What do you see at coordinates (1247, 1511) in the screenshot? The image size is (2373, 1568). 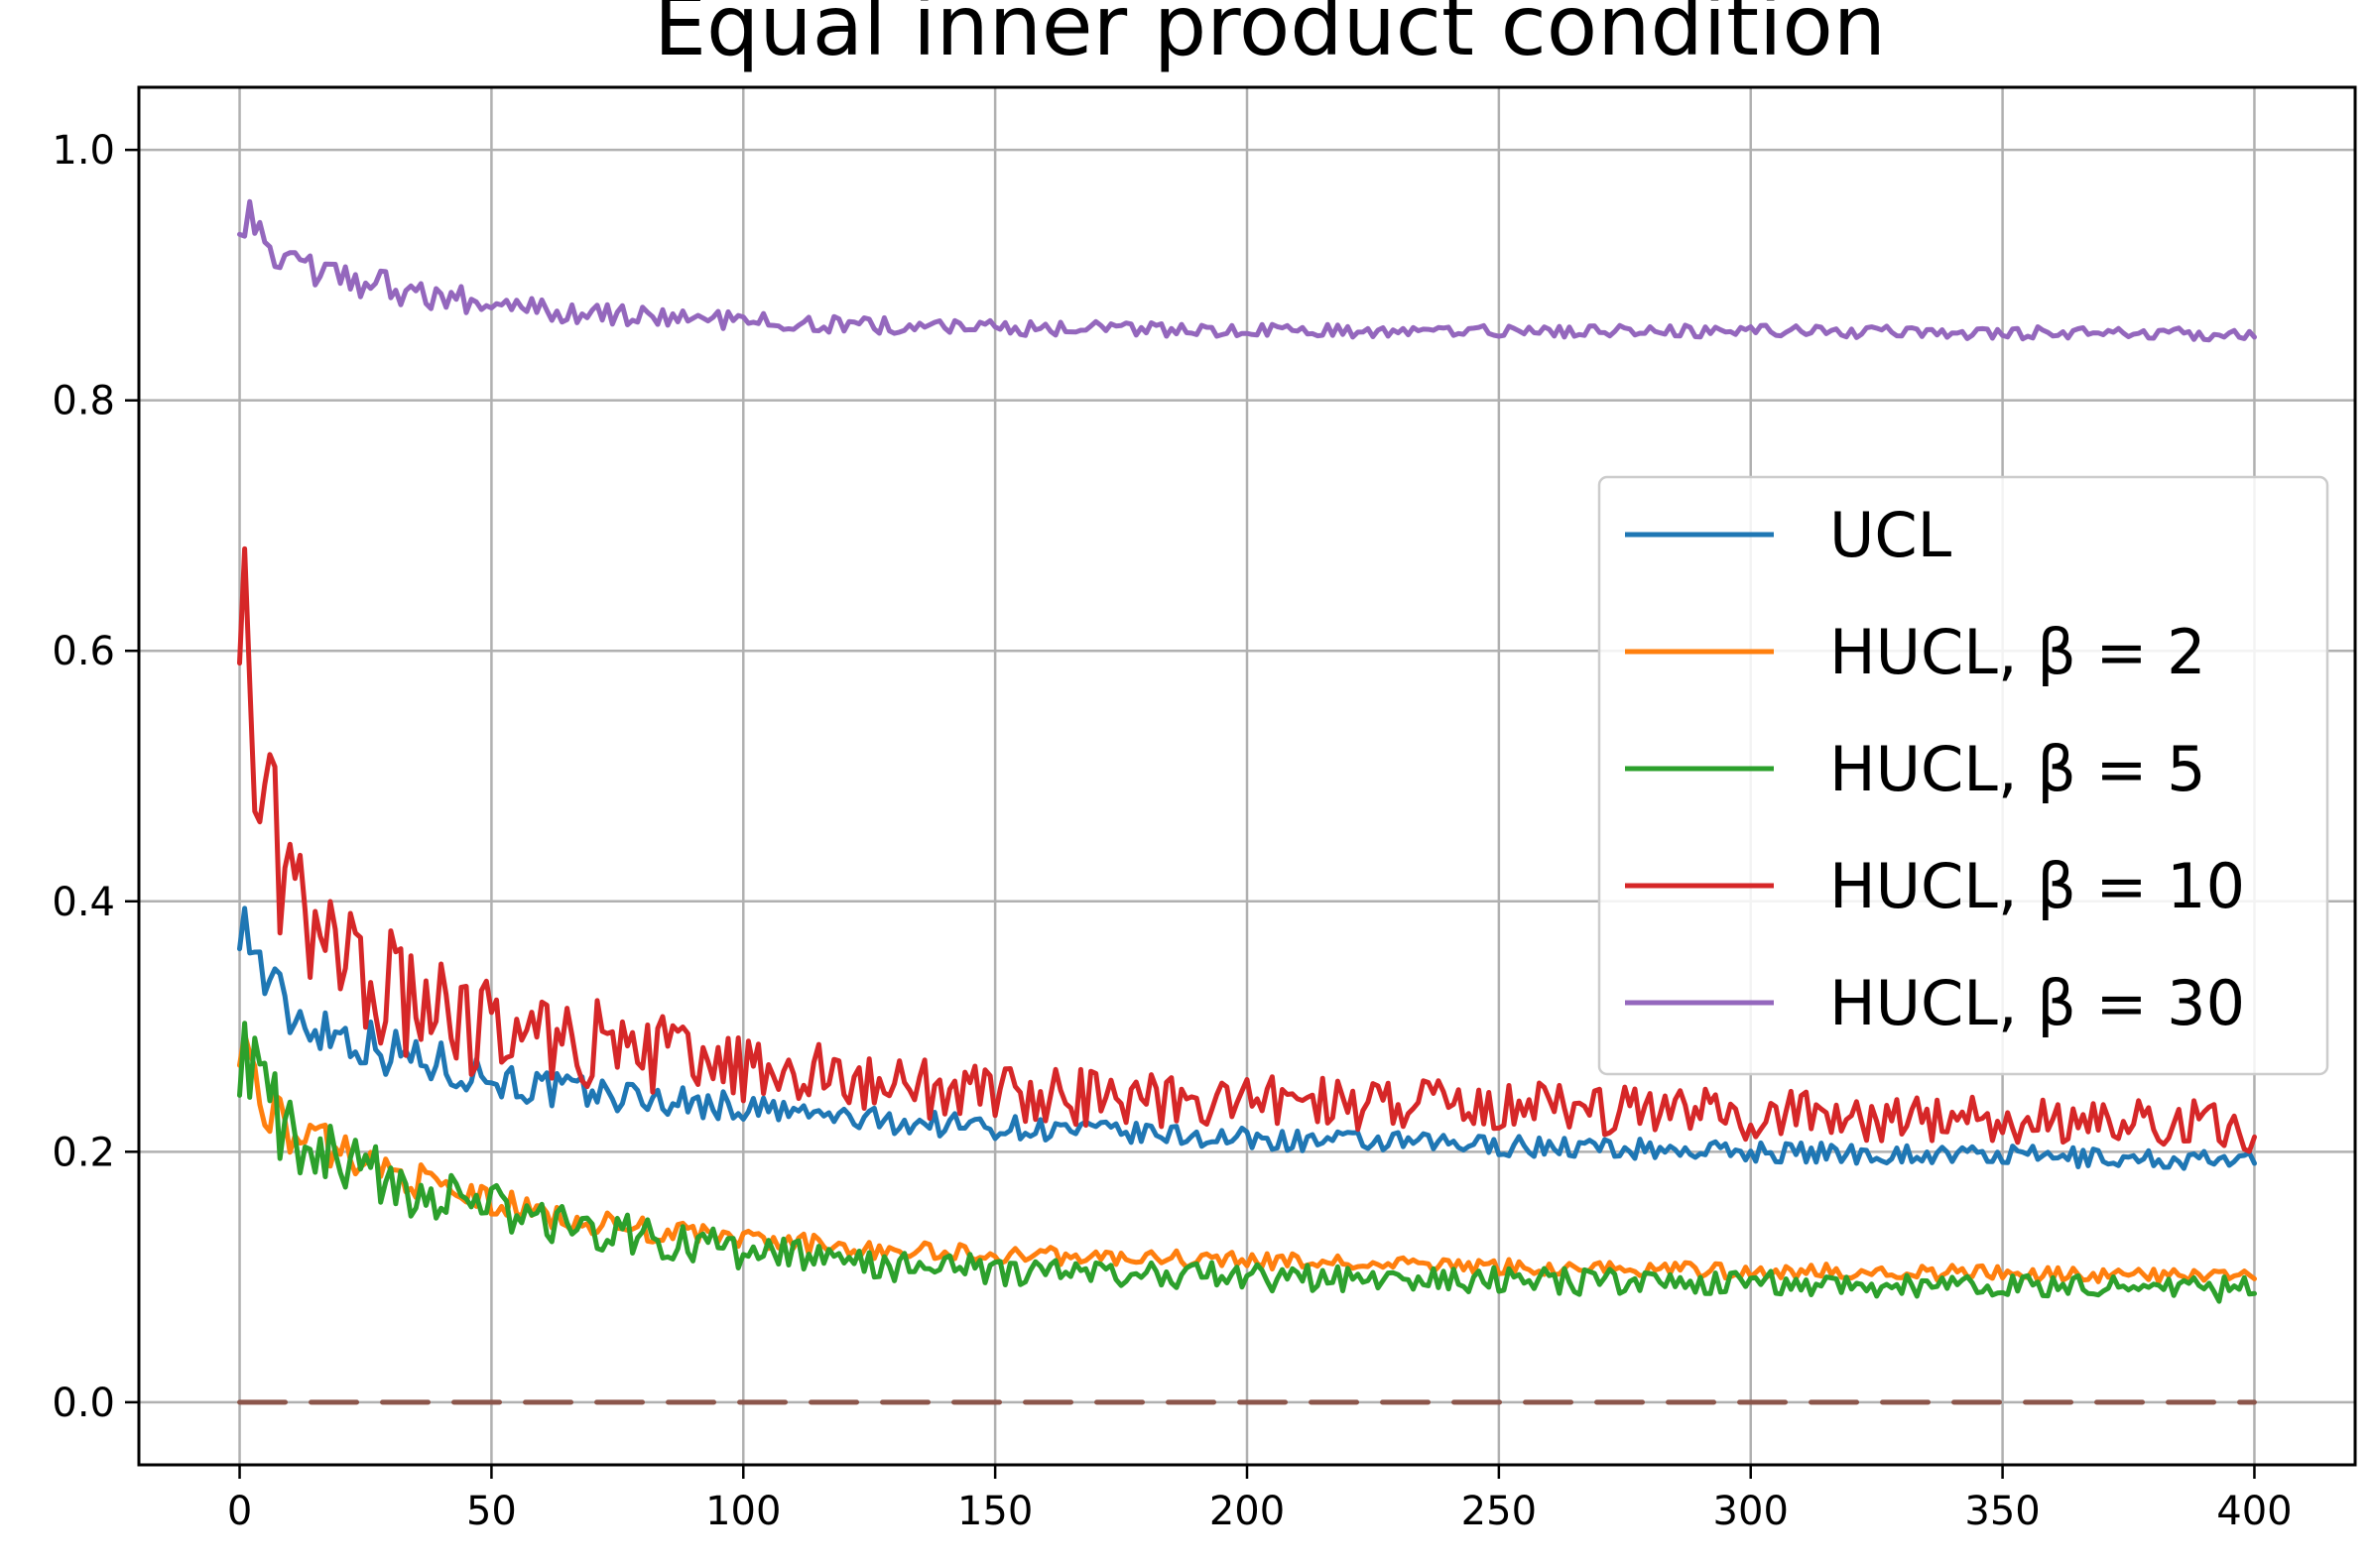 I see `x-tick-label: 200` at bounding box center [1247, 1511].